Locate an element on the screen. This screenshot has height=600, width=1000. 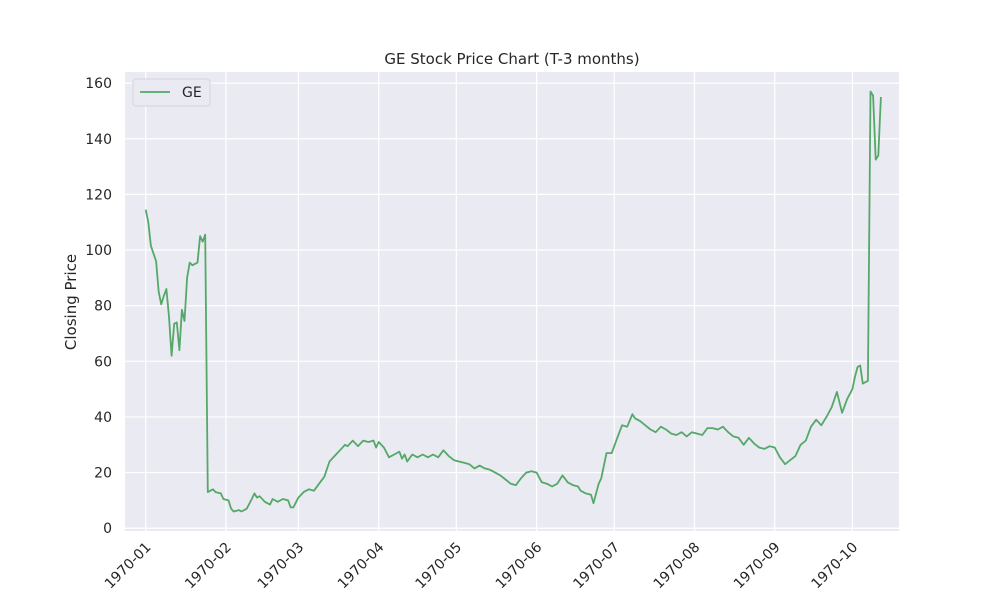
x-tick-label: 1970-03 is located at coordinates (281, 566).